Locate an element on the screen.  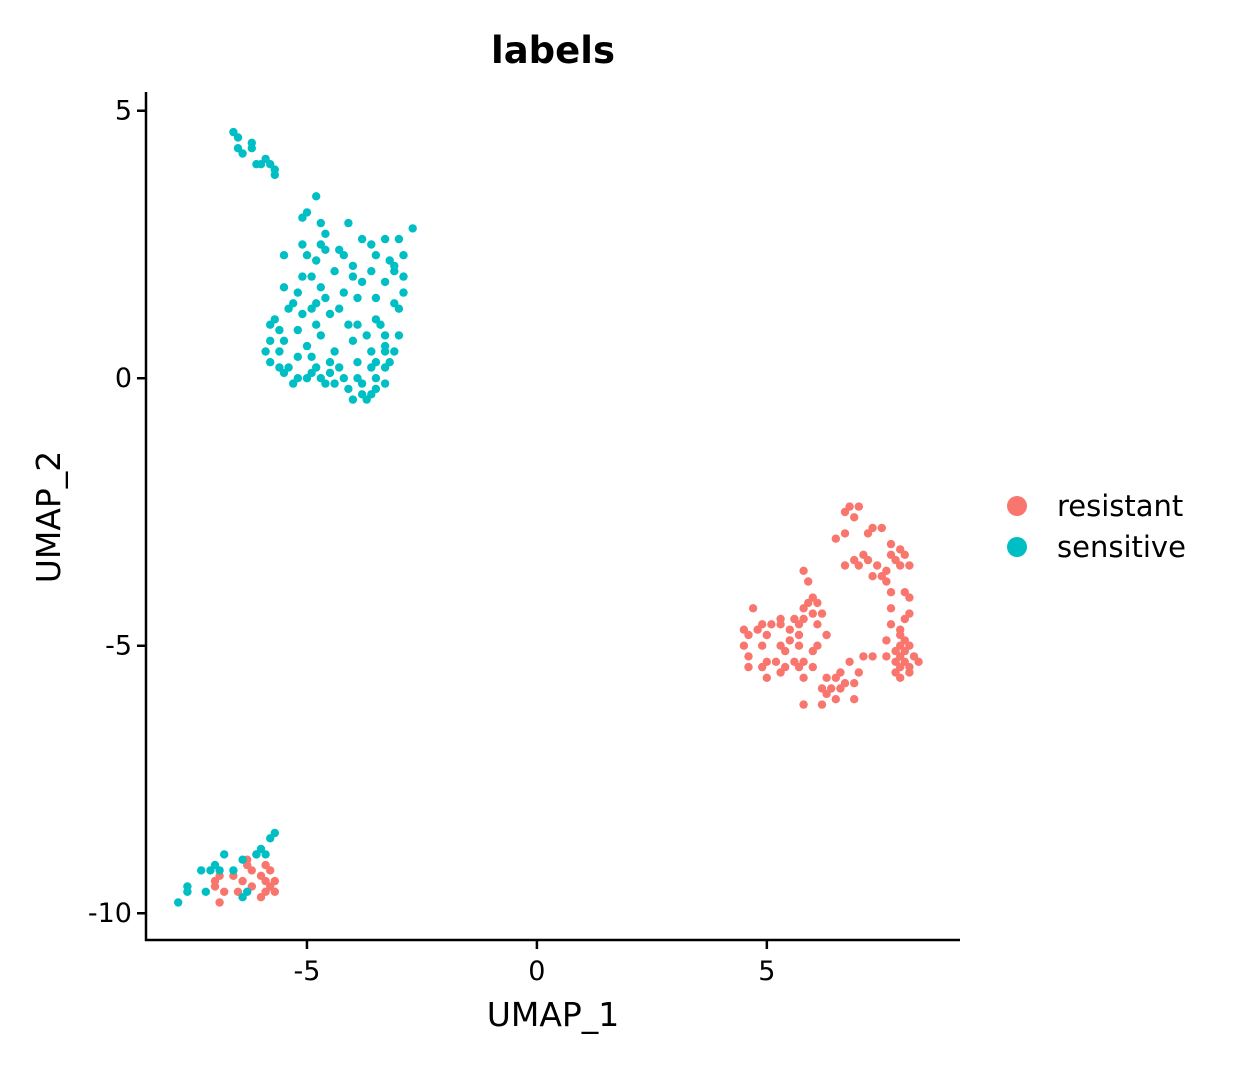
y-axis-label: UMAP_2 is located at coordinates (48, 517).